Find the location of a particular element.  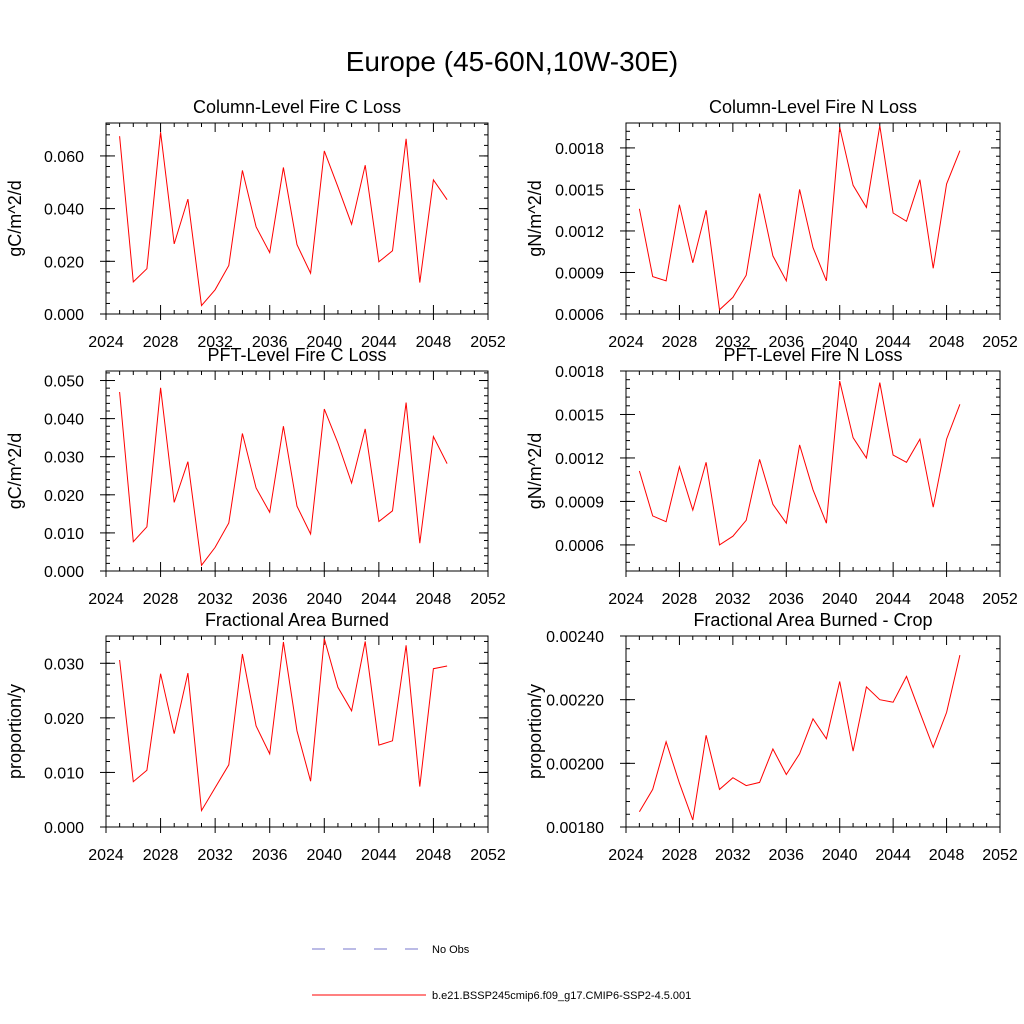

panel-title: Fractional Area Burned is located at coordinates (297, 620).